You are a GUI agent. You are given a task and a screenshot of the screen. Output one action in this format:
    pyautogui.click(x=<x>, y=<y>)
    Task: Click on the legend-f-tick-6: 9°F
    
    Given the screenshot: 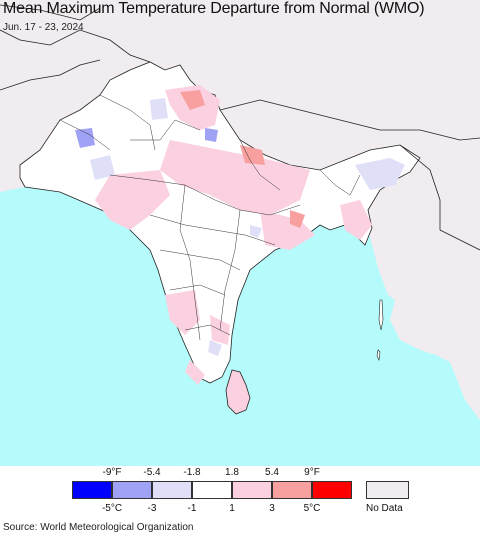 What is the action you would take?
    pyautogui.click(x=312, y=472)
    